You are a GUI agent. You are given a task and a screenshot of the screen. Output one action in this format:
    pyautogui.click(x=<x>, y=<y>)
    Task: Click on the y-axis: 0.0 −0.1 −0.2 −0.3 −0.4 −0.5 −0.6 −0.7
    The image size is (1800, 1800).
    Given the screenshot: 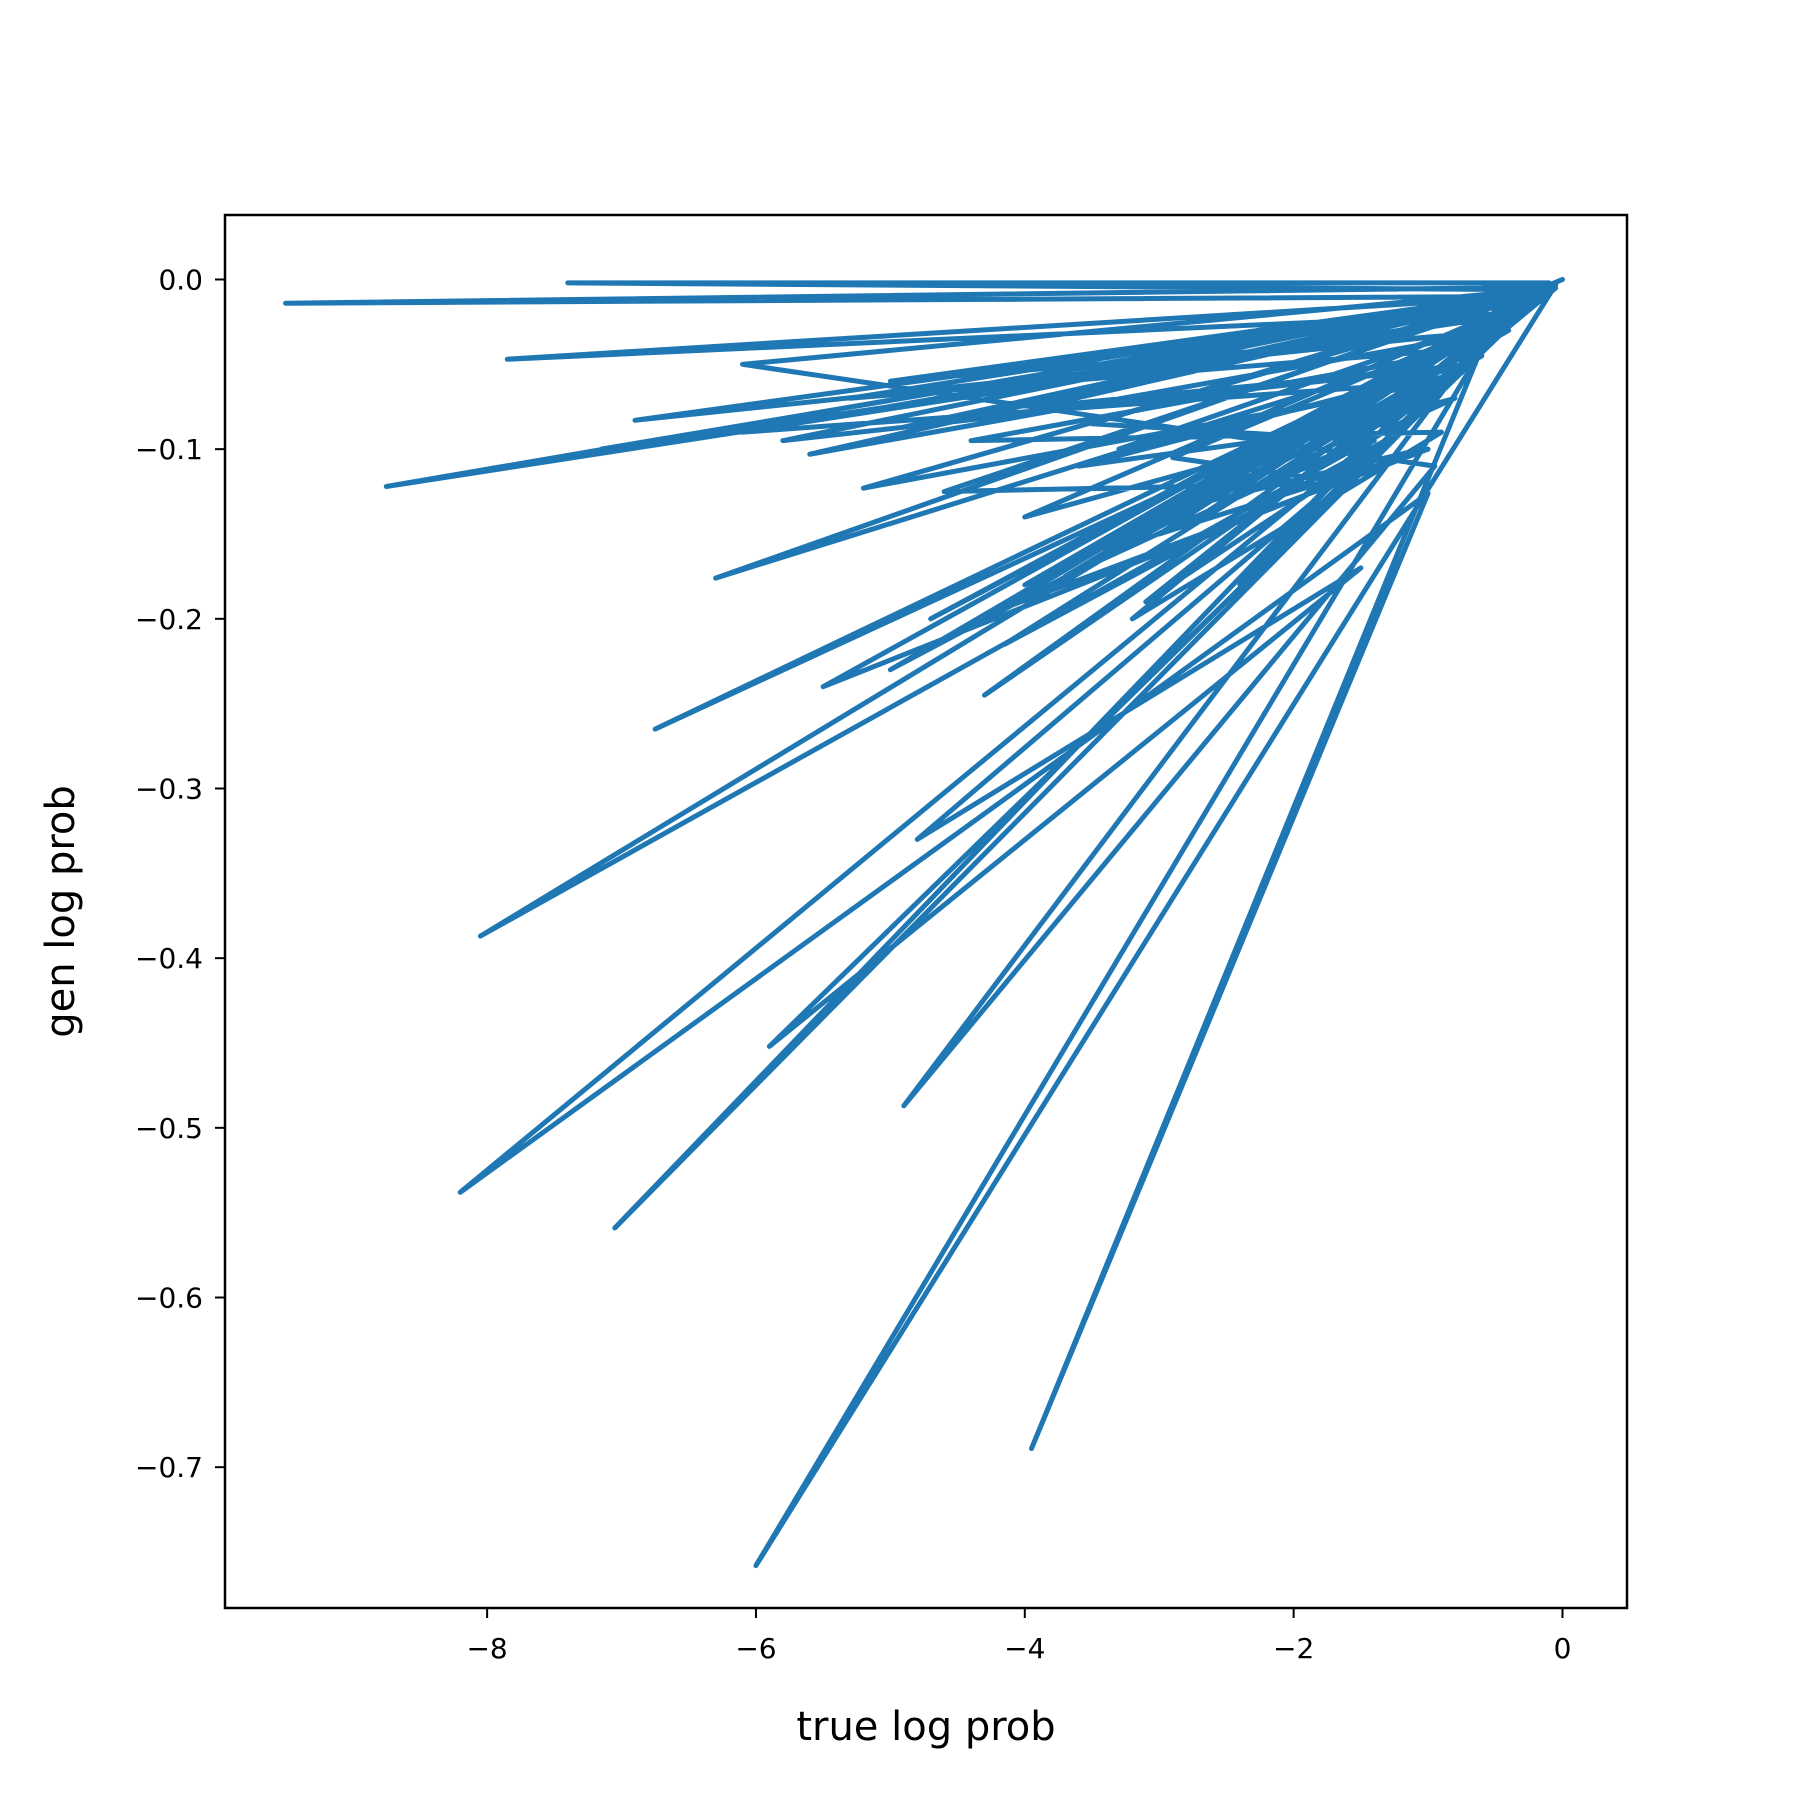 What is the action you would take?
    pyautogui.click(x=180, y=873)
    